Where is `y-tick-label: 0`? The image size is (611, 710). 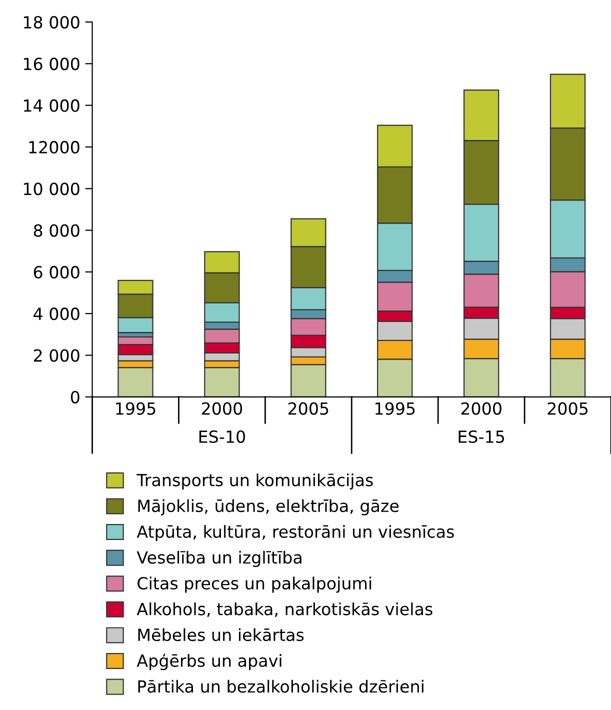 y-tick-label: 0 is located at coordinates (75, 397).